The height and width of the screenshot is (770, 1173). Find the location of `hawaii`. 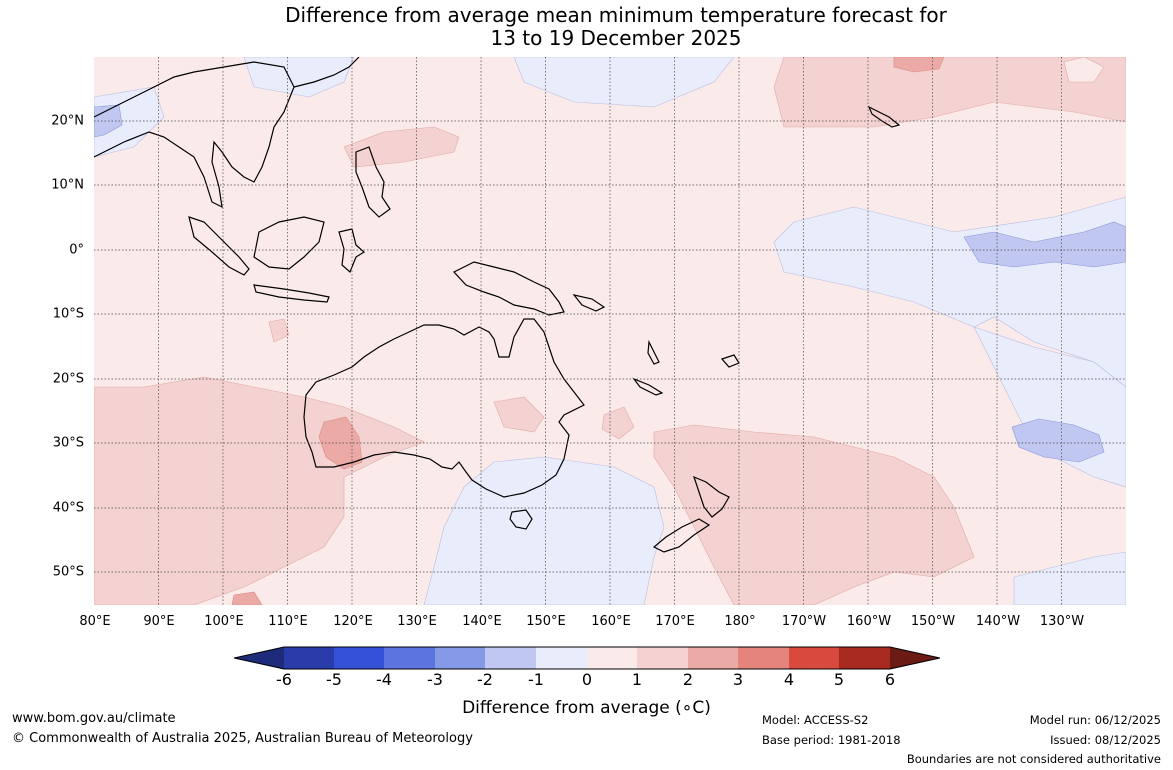

hawaii is located at coordinates (884, 116).